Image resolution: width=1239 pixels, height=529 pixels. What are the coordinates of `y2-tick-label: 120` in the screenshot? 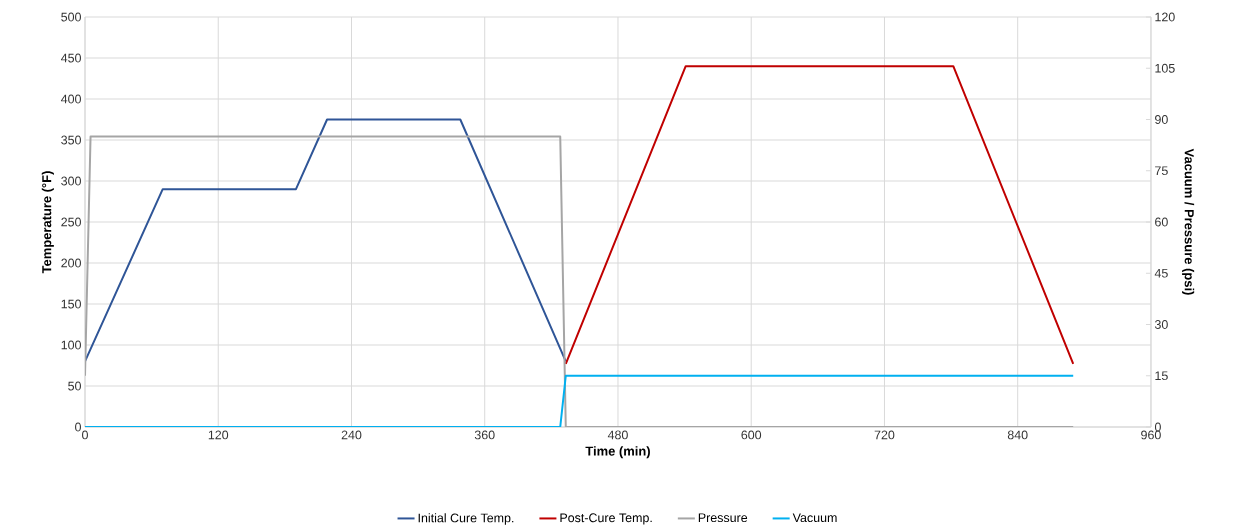 It's located at (1165, 17).